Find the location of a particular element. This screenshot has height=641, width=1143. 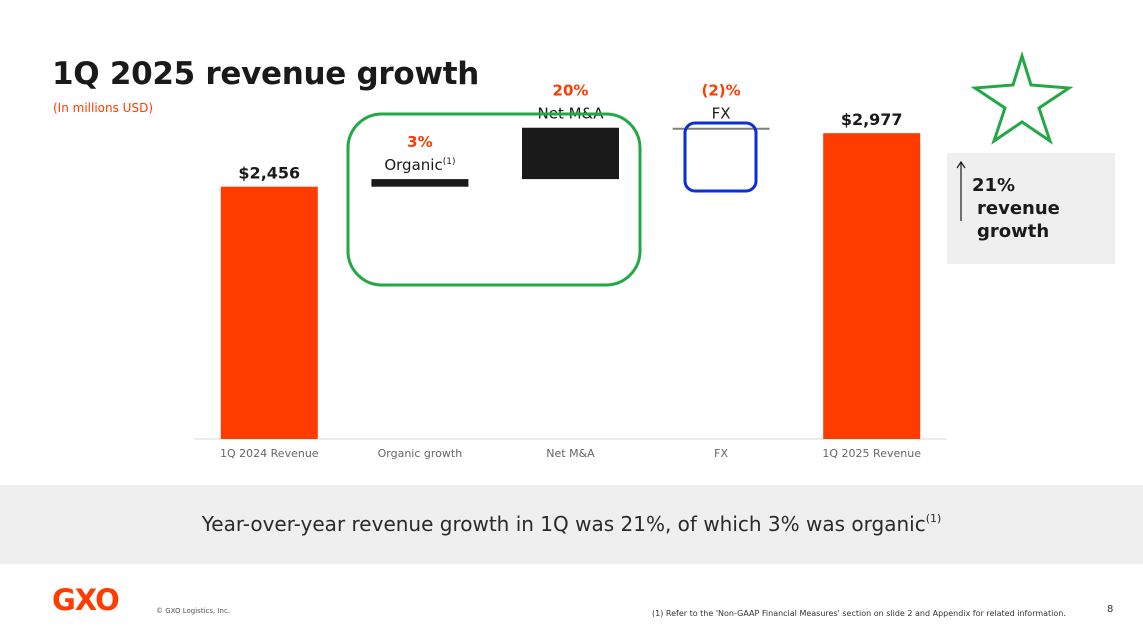

callout-line-3: growth is located at coordinates (1013, 231).